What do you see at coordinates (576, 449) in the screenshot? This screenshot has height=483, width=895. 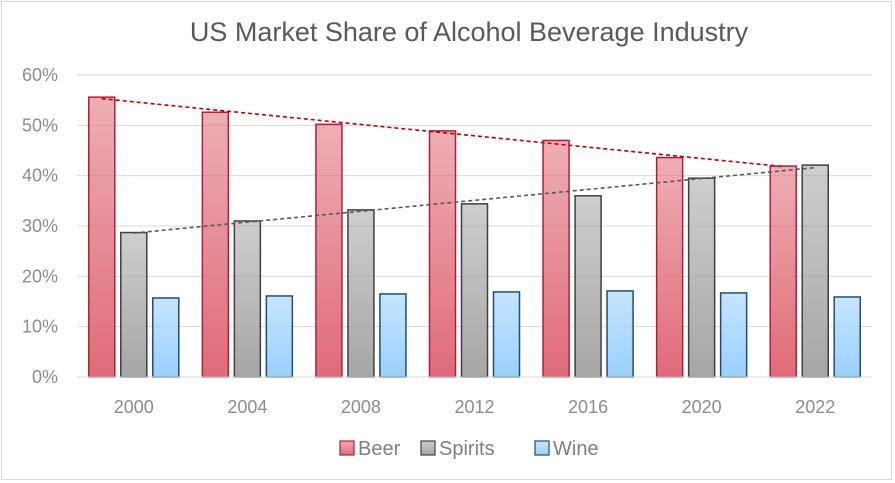 I see `legend-label-wine: Wine` at bounding box center [576, 449].